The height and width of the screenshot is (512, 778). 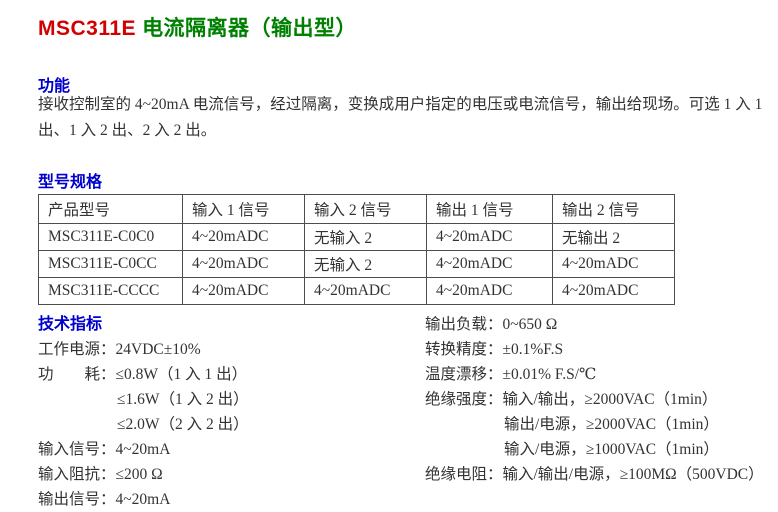 I want to click on spec-line-power-consumption-cont: ≤1.6W（1 入 2 出）, so click(x=183, y=399).